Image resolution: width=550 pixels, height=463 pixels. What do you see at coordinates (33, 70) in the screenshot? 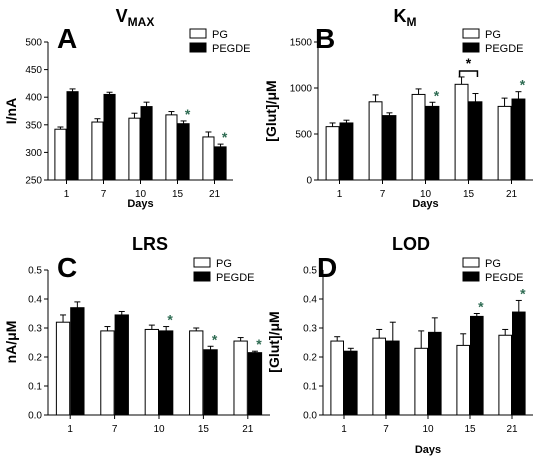
I see `y-tick-label: 450` at bounding box center [33, 70].